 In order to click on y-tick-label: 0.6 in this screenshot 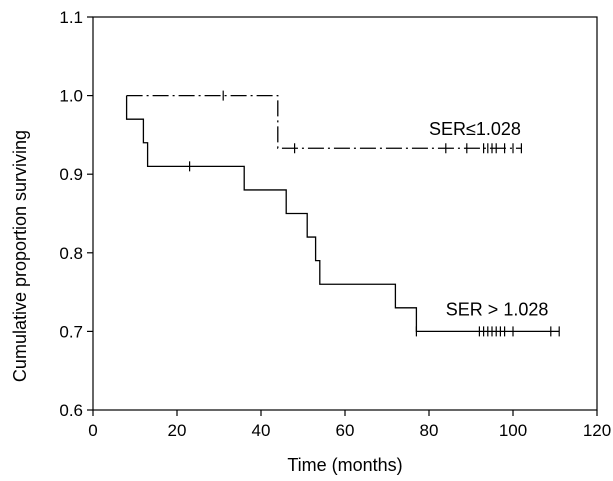, I will do `click(71, 410)`.